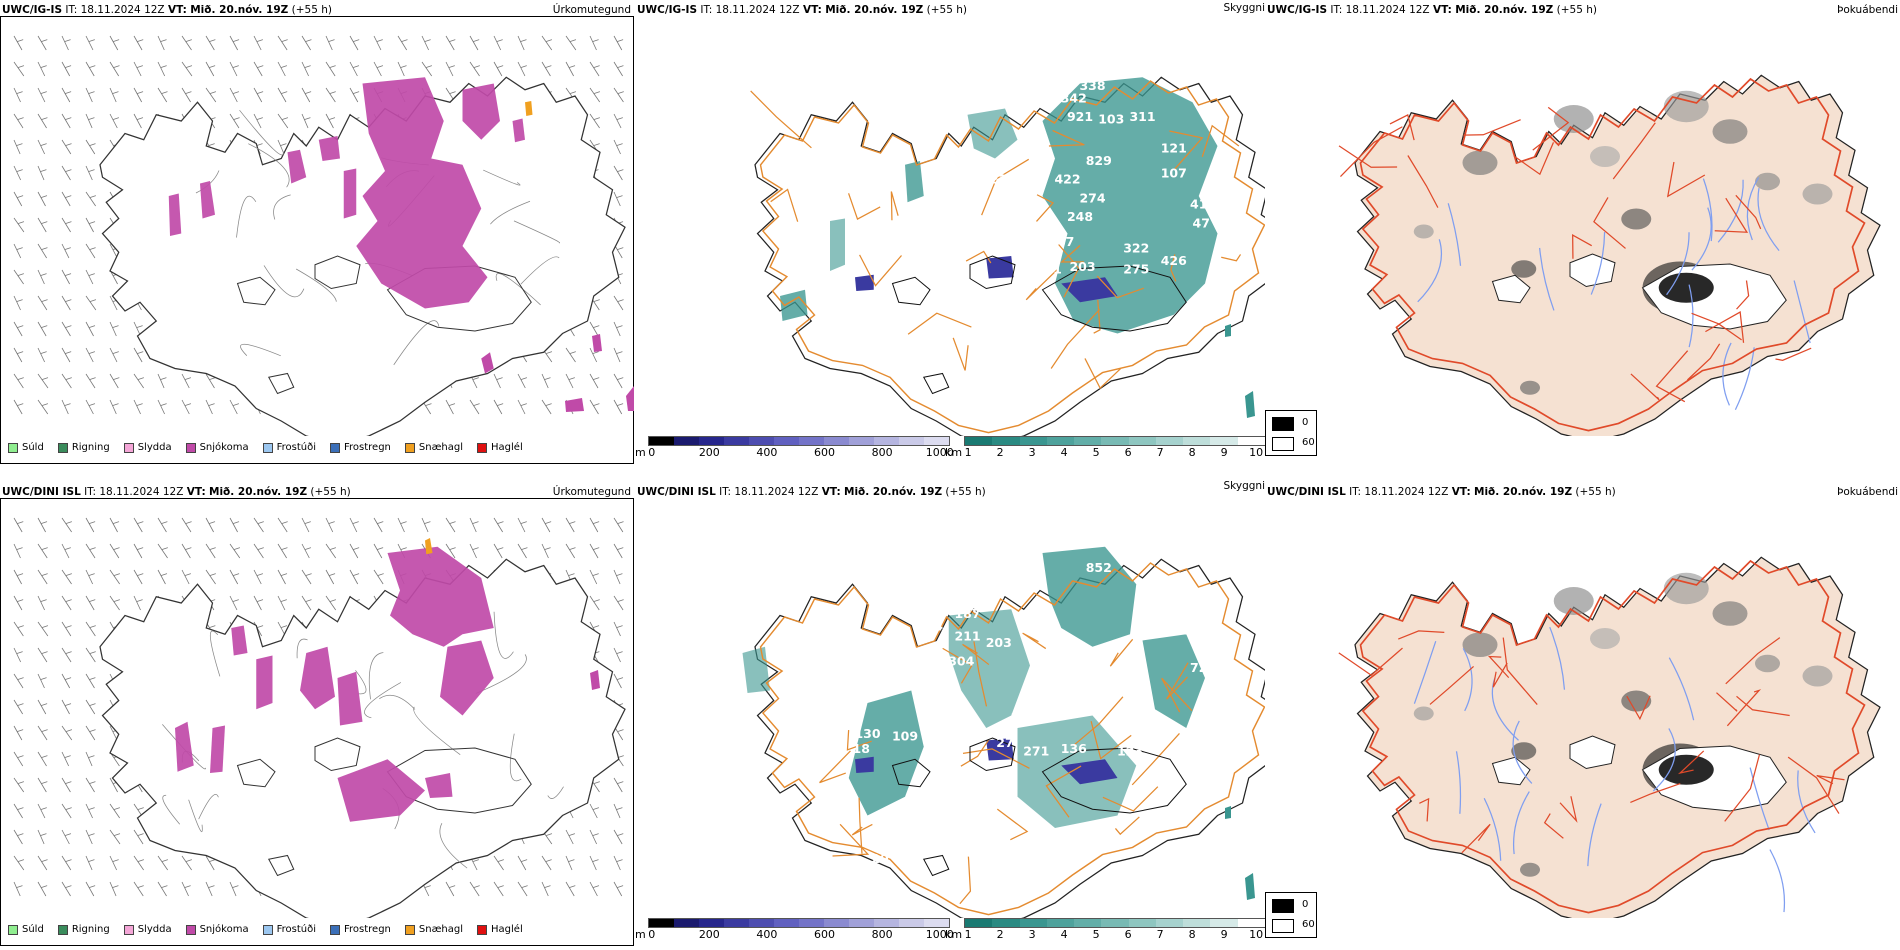 This screenshot has height=950, width=1900. Describe the element at coordinates (1305, 904) in the screenshot. I see `fog-dark-label: 0` at that location.